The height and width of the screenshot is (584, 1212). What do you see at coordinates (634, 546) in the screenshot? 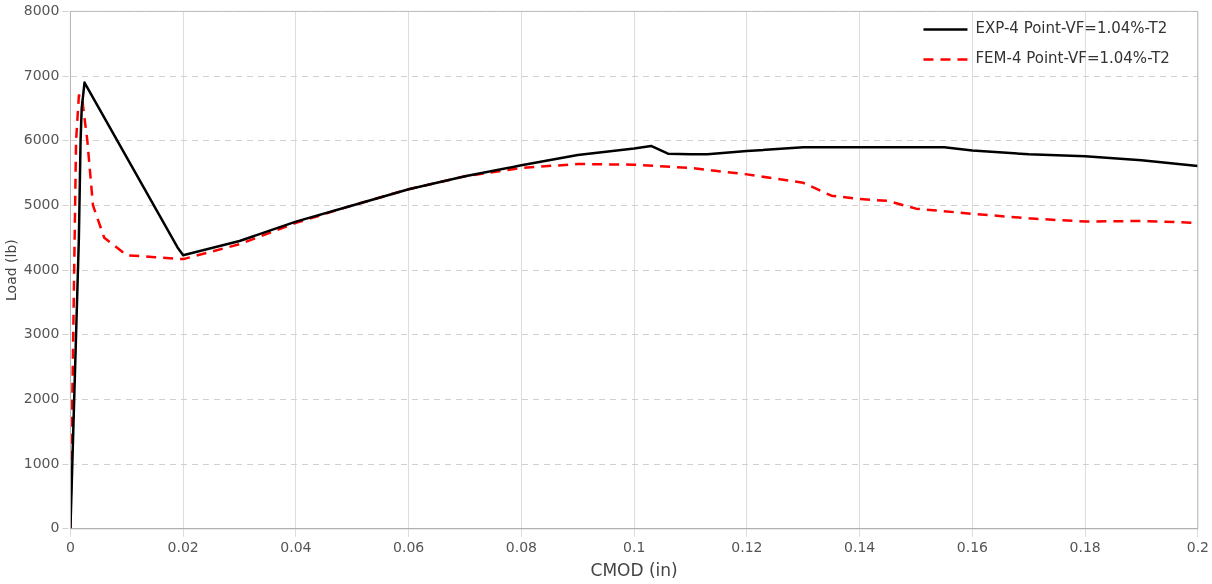
I see `x-tick-label: 0.1` at bounding box center [634, 546].